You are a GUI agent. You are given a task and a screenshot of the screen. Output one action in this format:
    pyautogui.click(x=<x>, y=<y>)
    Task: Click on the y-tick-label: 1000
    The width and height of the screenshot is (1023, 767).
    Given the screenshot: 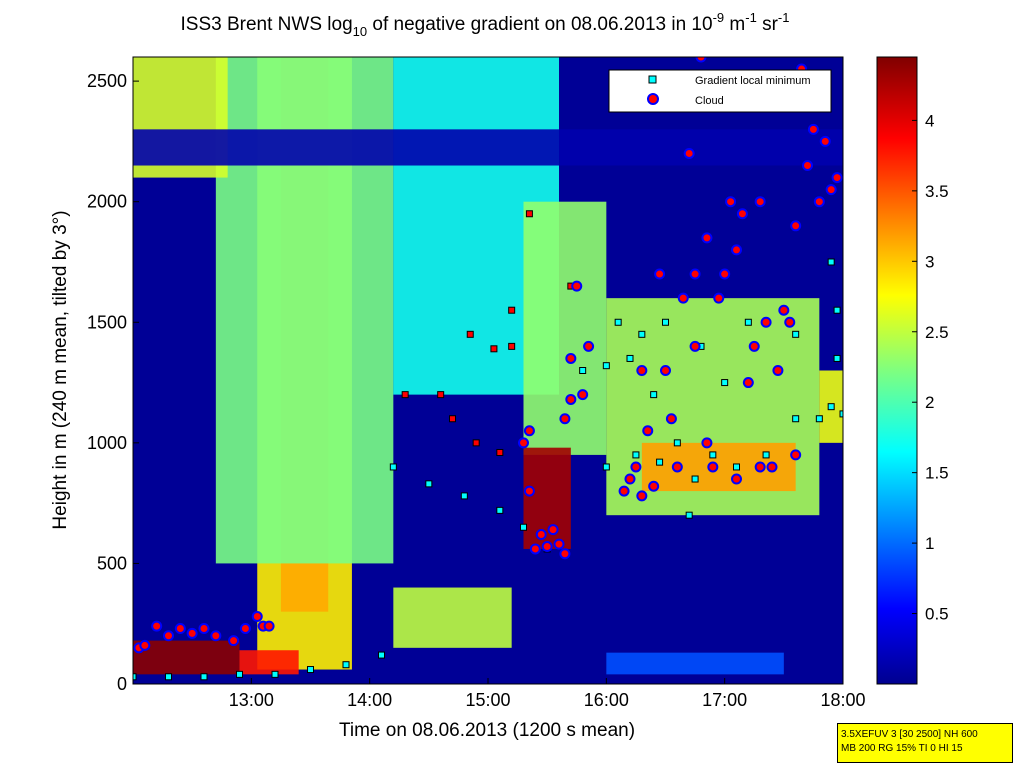 What is the action you would take?
    pyautogui.click(x=107, y=443)
    